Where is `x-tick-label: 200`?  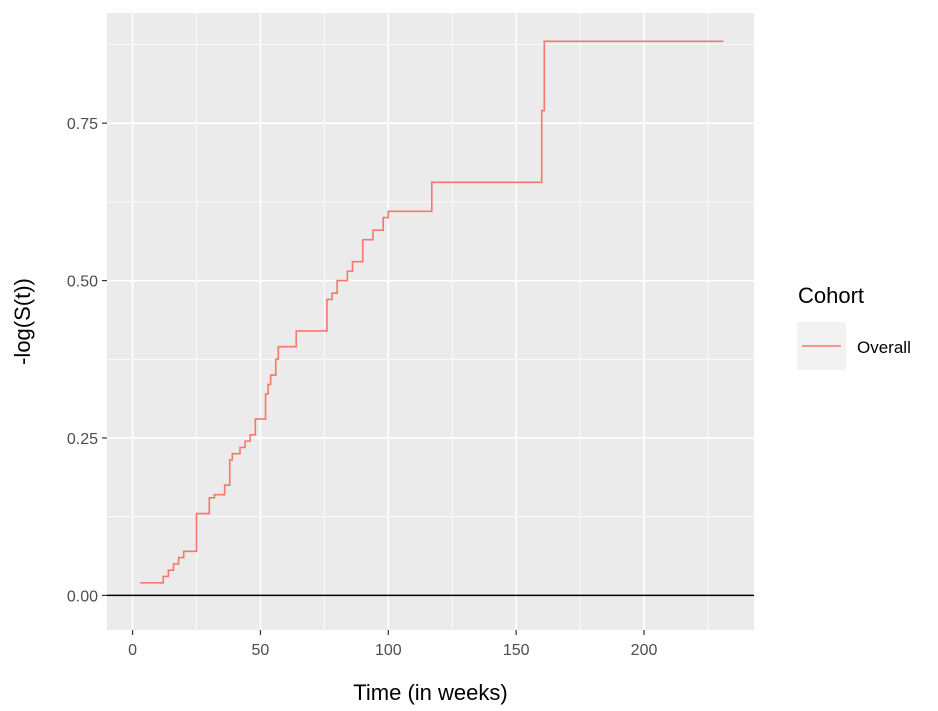 x-tick-label: 200 is located at coordinates (644, 650).